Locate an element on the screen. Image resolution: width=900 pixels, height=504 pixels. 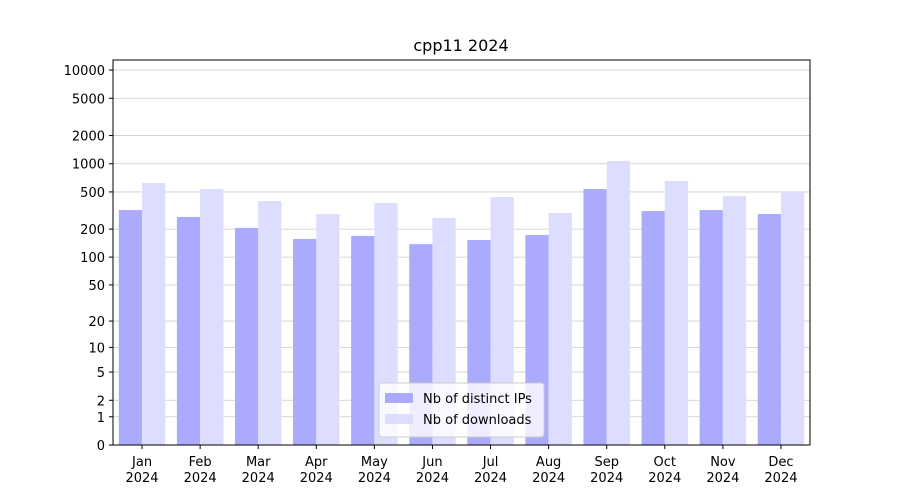
y-tick-label: 2000 is located at coordinates (88, 137).